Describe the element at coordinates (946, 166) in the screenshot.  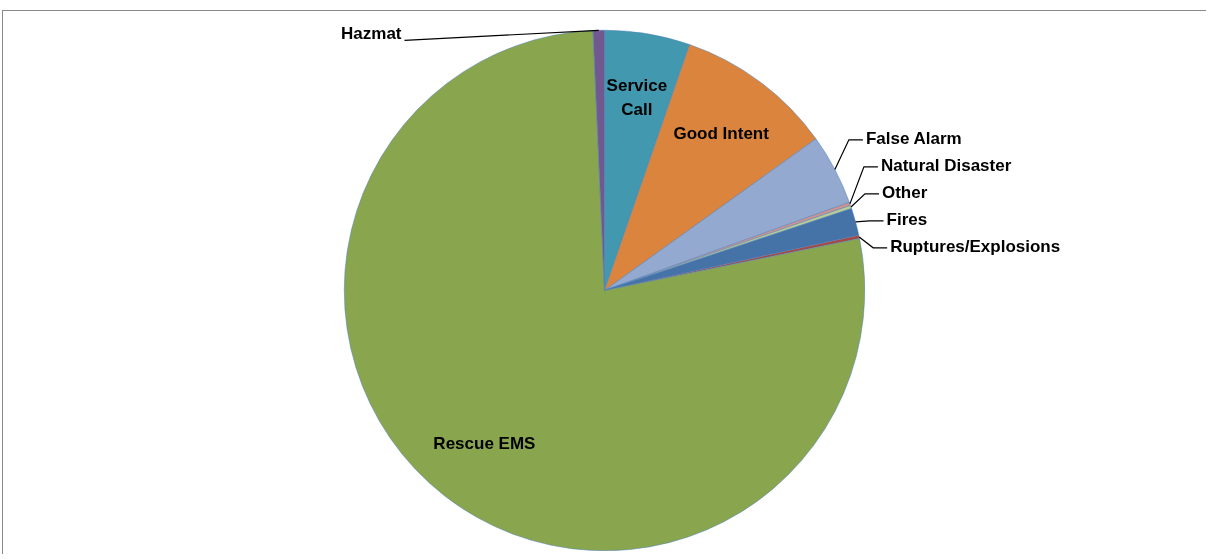
I see `slice-label: Natural Disaster` at that location.